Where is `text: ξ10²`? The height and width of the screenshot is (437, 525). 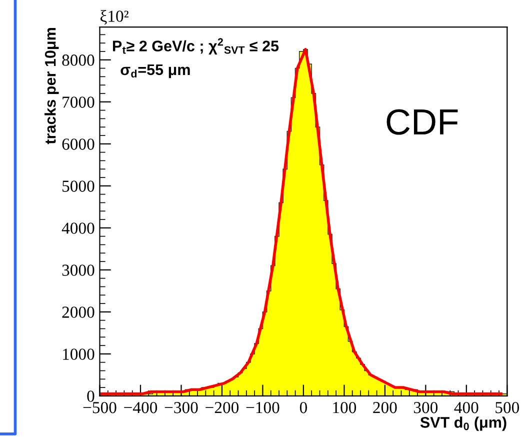 text: ξ10² is located at coordinates (114, 17).